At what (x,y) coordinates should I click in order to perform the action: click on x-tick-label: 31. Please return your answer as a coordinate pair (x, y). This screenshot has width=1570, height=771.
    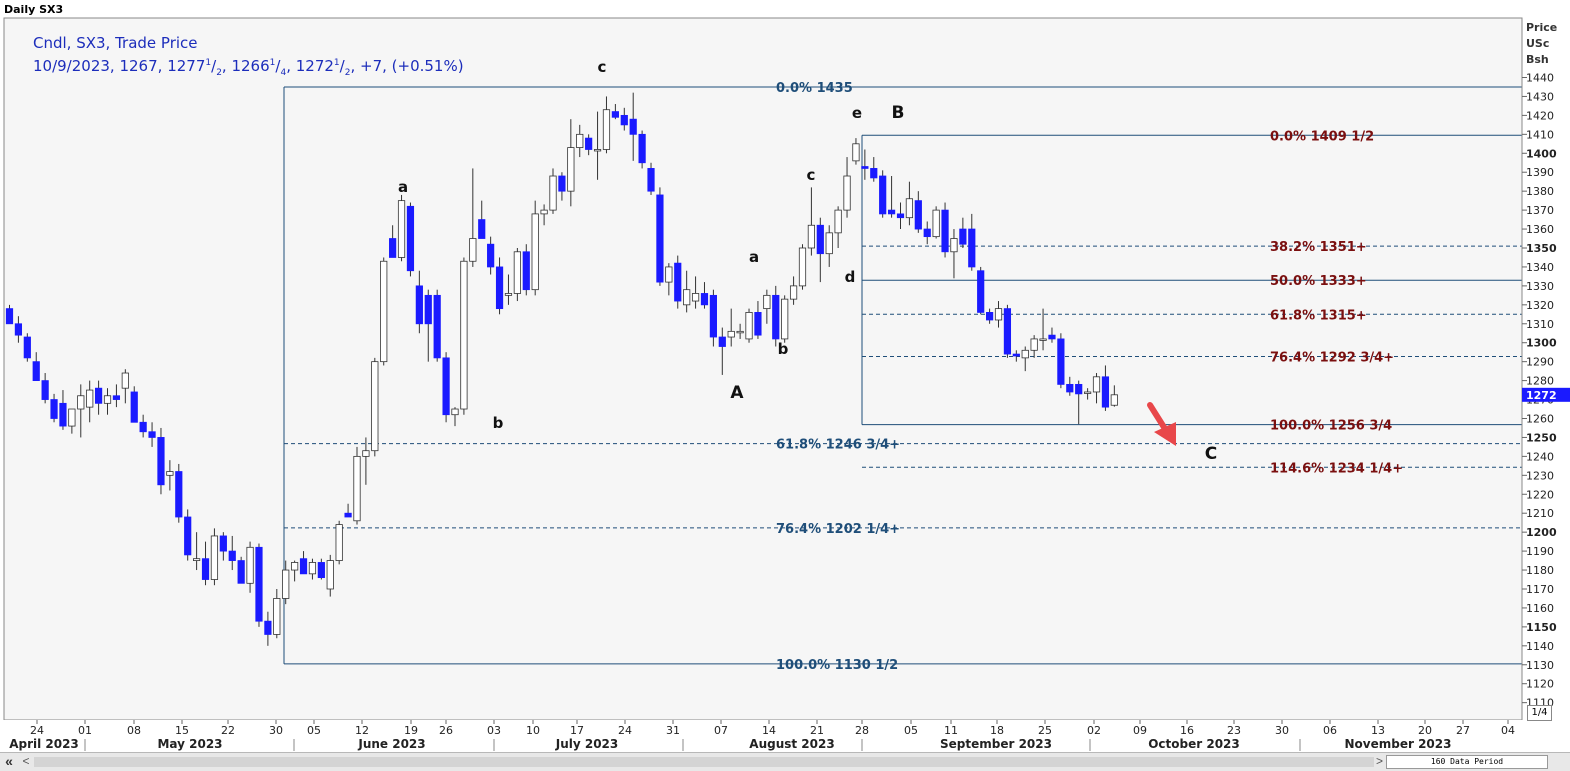
    Looking at the image, I should click on (673, 730).